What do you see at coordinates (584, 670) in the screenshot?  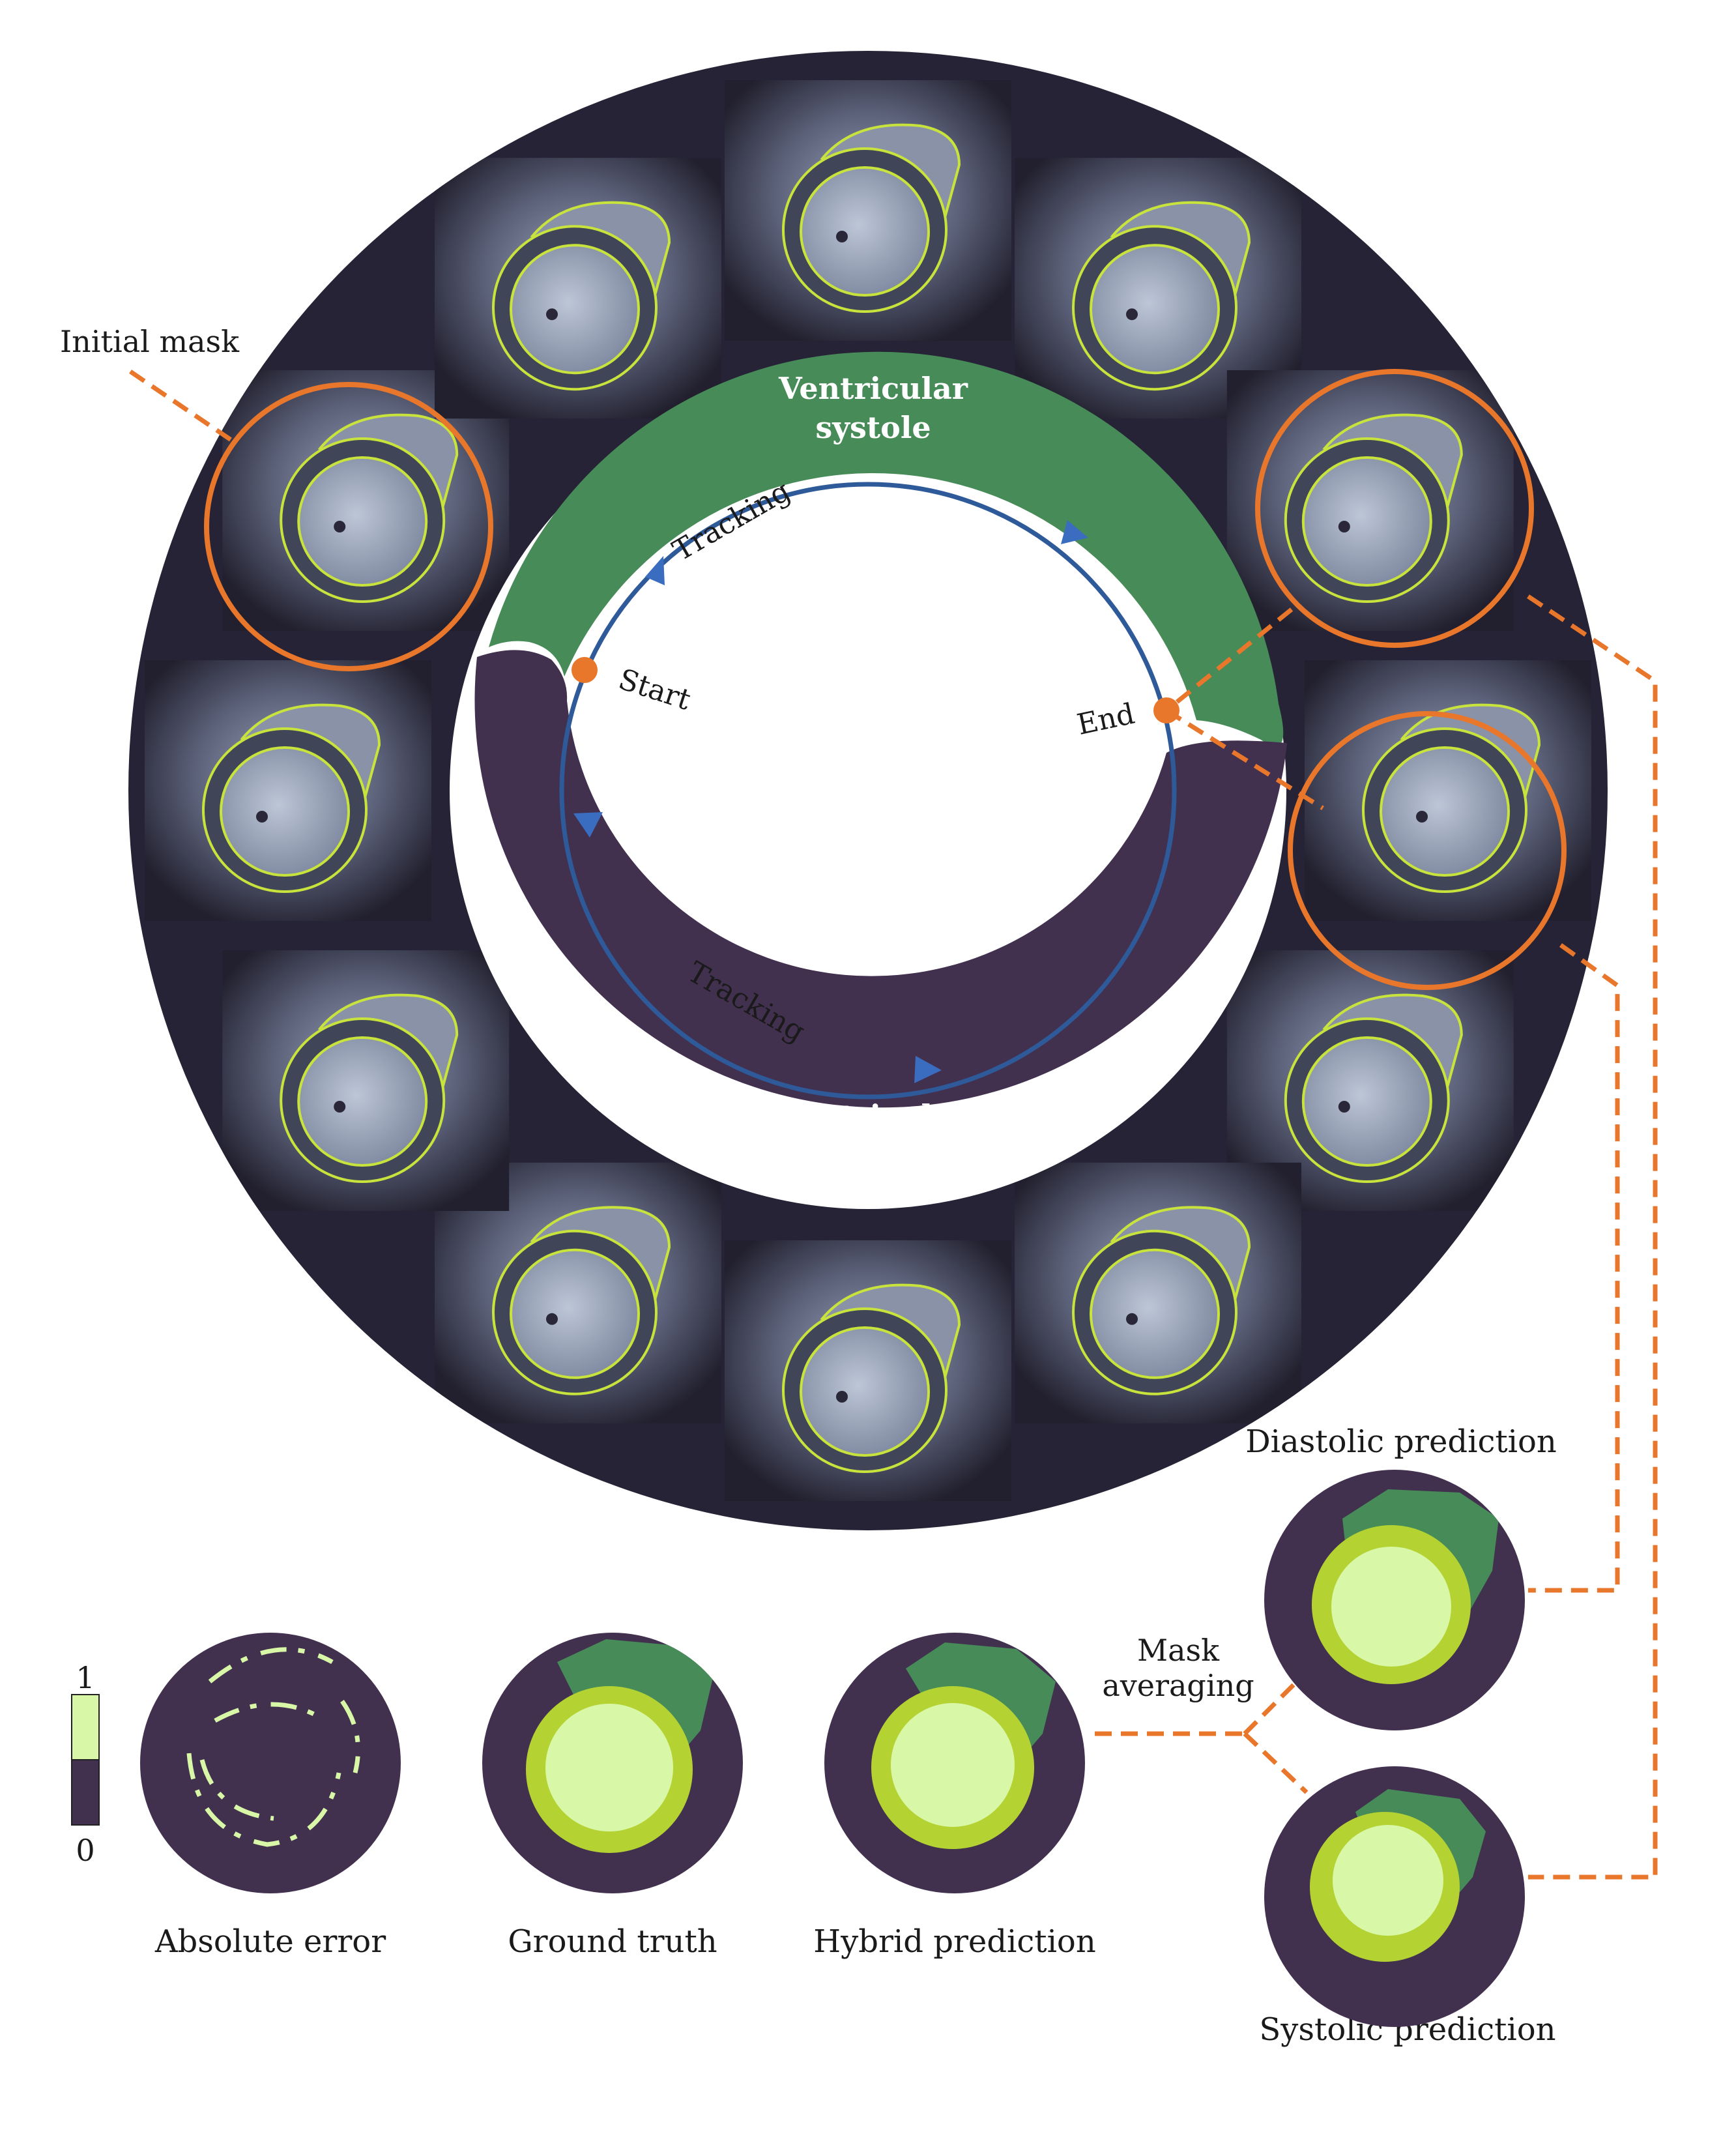 I see `start-marker` at bounding box center [584, 670].